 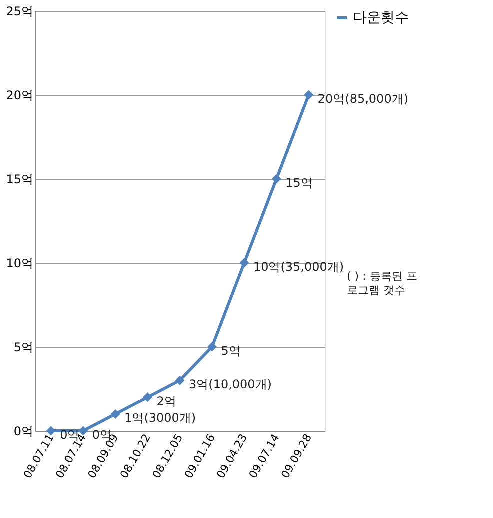 I want to click on text: ( ) : 등록된 프로그램 갯수, so click(x=382, y=283).